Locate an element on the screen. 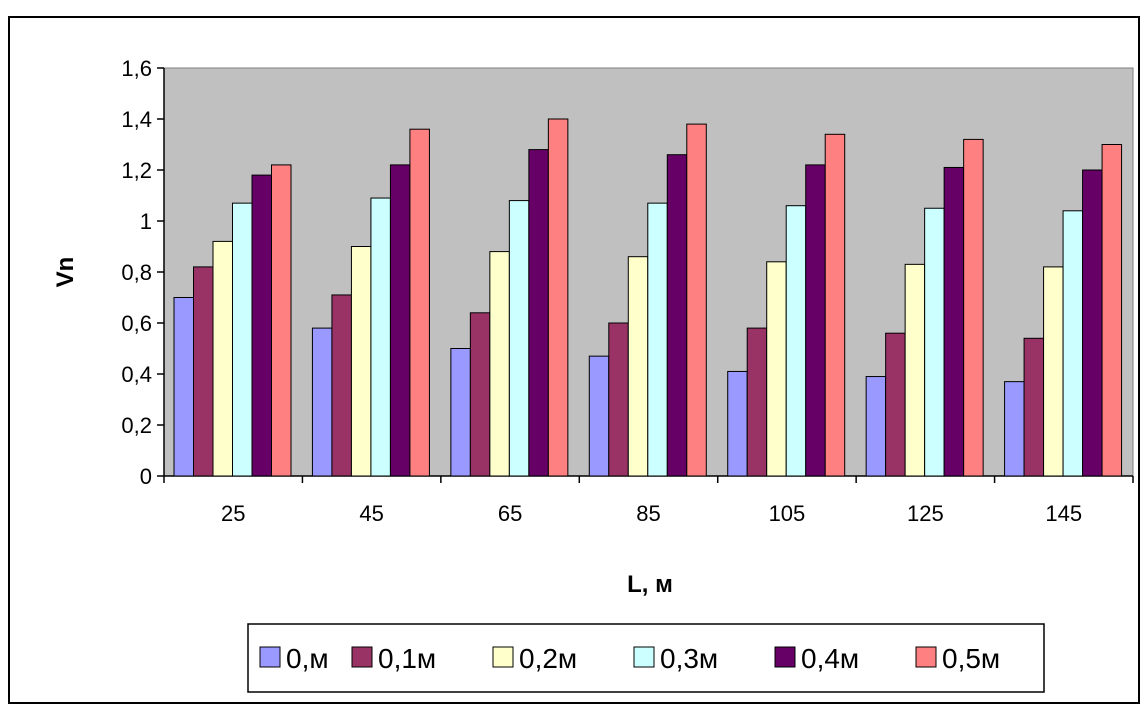 Image resolution: width=1145 pixels, height=707 pixels. bar-125-0,4м is located at coordinates (954, 321).